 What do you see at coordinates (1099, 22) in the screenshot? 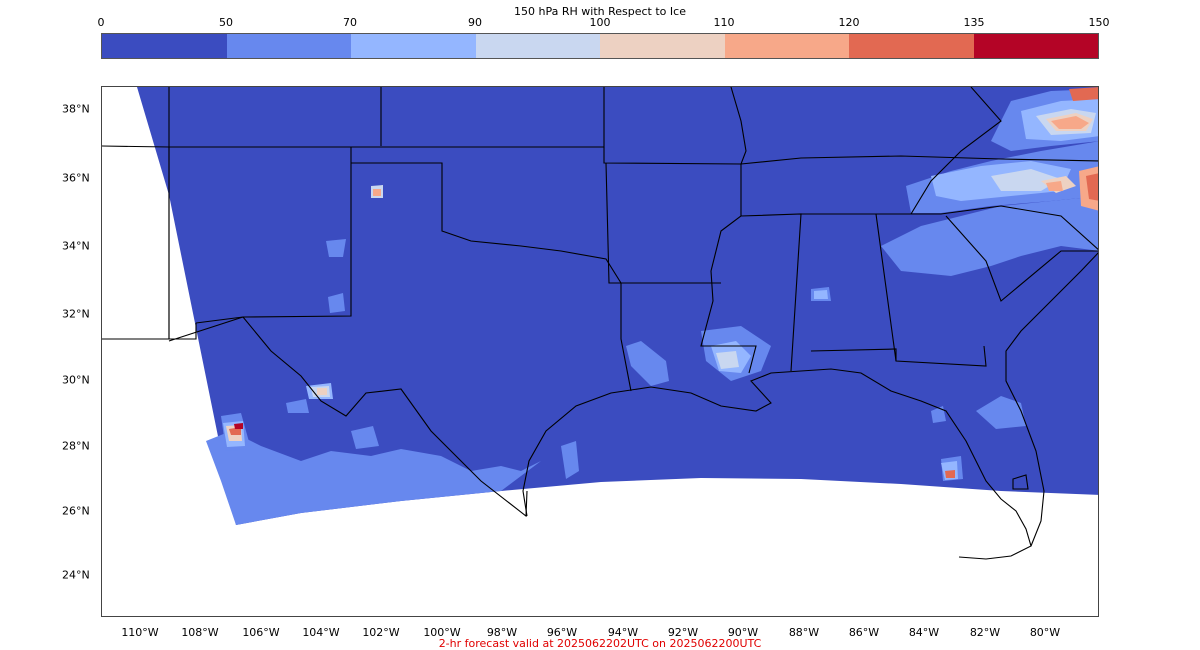
I see `colorbar-tick-label: 150` at bounding box center [1099, 22].